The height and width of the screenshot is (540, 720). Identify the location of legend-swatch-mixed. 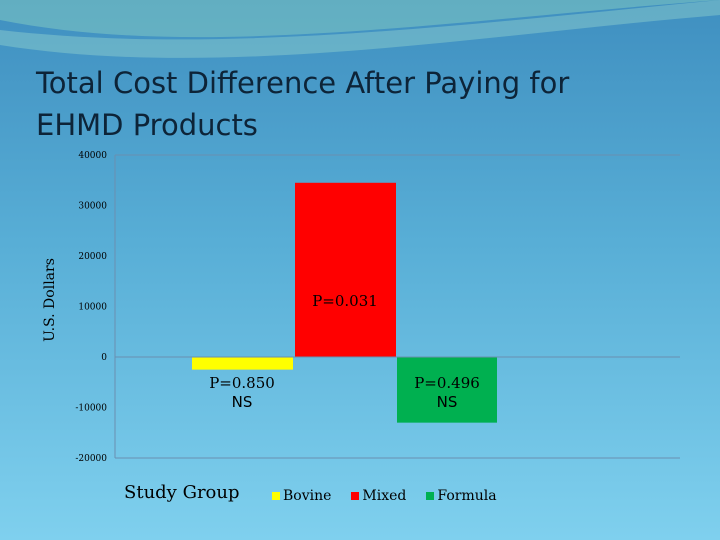
(355, 496).